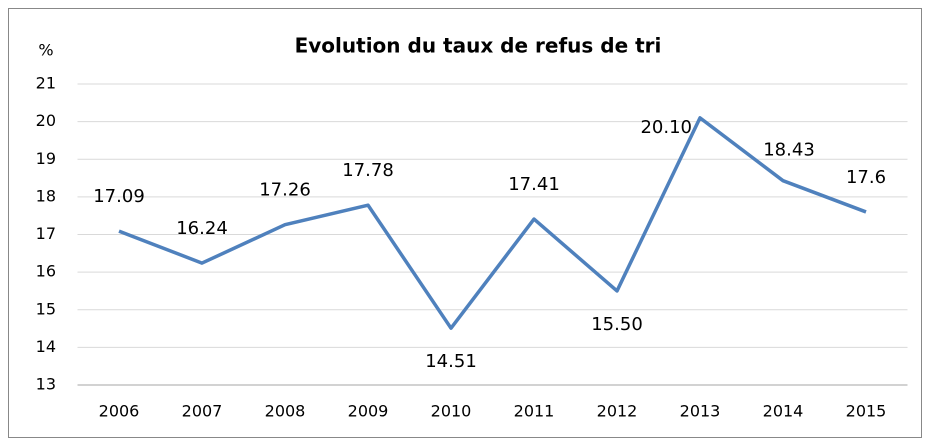 Image resolution: width=929 pixels, height=445 pixels. I want to click on x-tick-label: 2014, so click(783, 411).